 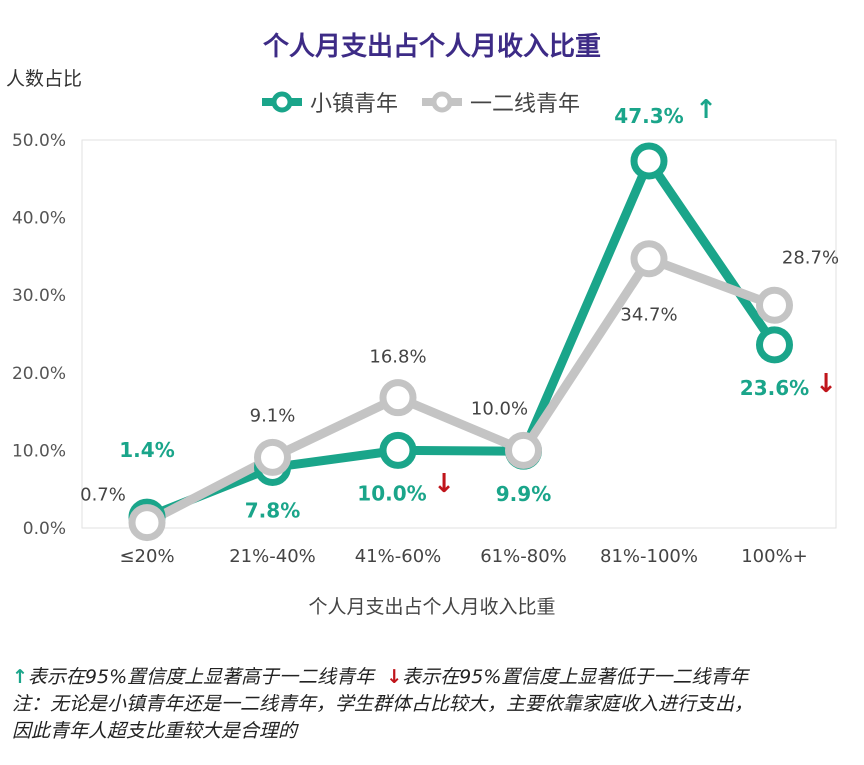 What do you see at coordinates (432, 607) in the screenshot?
I see `x-axis-label: 个人月支出占个人月收入比重` at bounding box center [432, 607].